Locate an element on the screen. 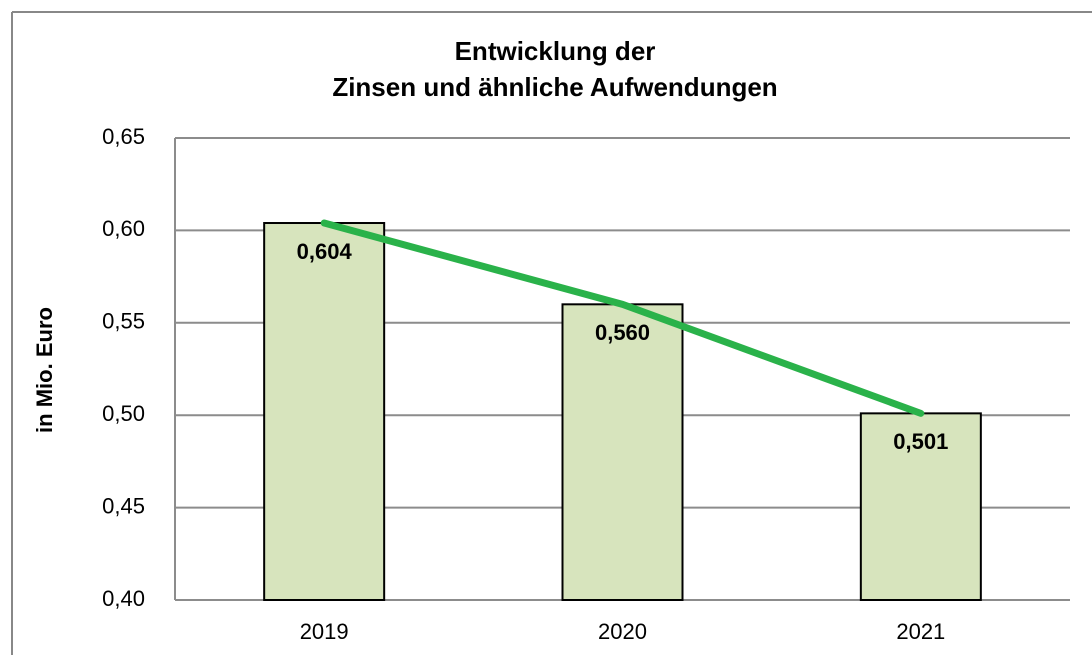 Image resolution: width=1092 pixels, height=655 pixels. y-tick-label: 0,65 is located at coordinates (123, 136).